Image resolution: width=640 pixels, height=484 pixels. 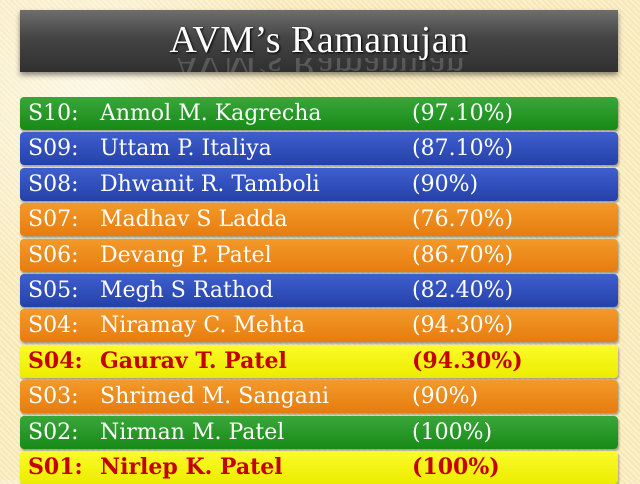 What do you see at coordinates (203, 326) in the screenshot?
I see `student-name: Niramay C. Mehta` at bounding box center [203, 326].